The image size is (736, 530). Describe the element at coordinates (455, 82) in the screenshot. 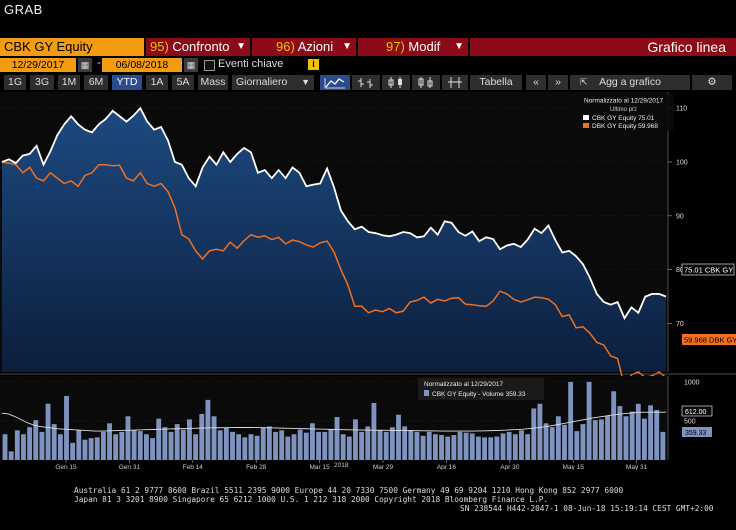

I see `more-tools-icon` at that location.